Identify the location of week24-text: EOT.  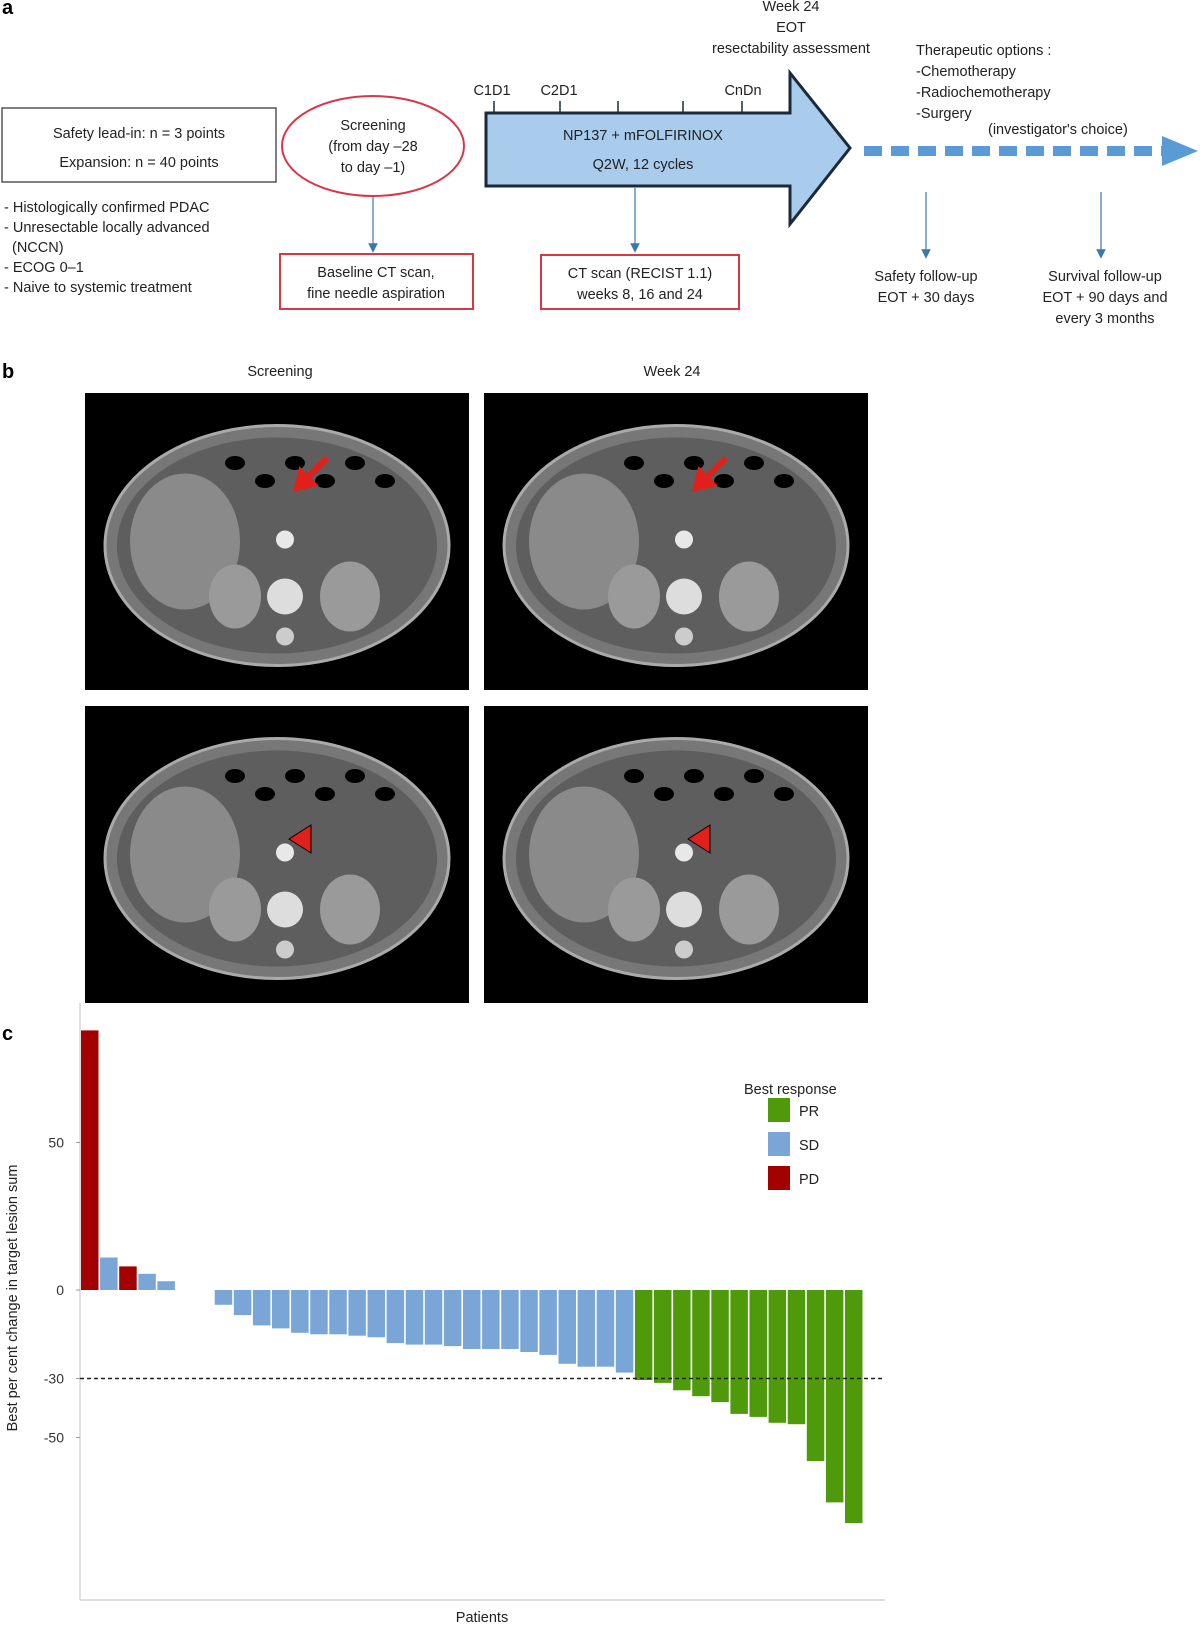
(791, 28).